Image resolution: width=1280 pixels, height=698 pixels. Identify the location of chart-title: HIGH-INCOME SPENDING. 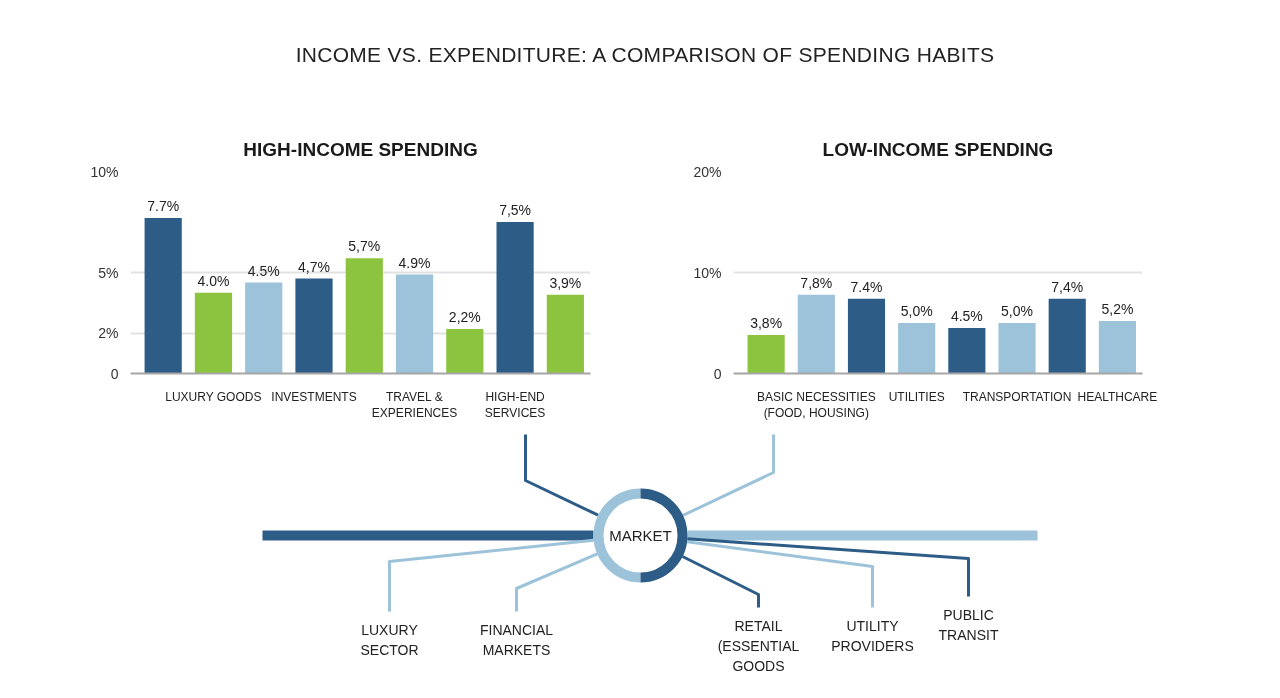
(360, 149).